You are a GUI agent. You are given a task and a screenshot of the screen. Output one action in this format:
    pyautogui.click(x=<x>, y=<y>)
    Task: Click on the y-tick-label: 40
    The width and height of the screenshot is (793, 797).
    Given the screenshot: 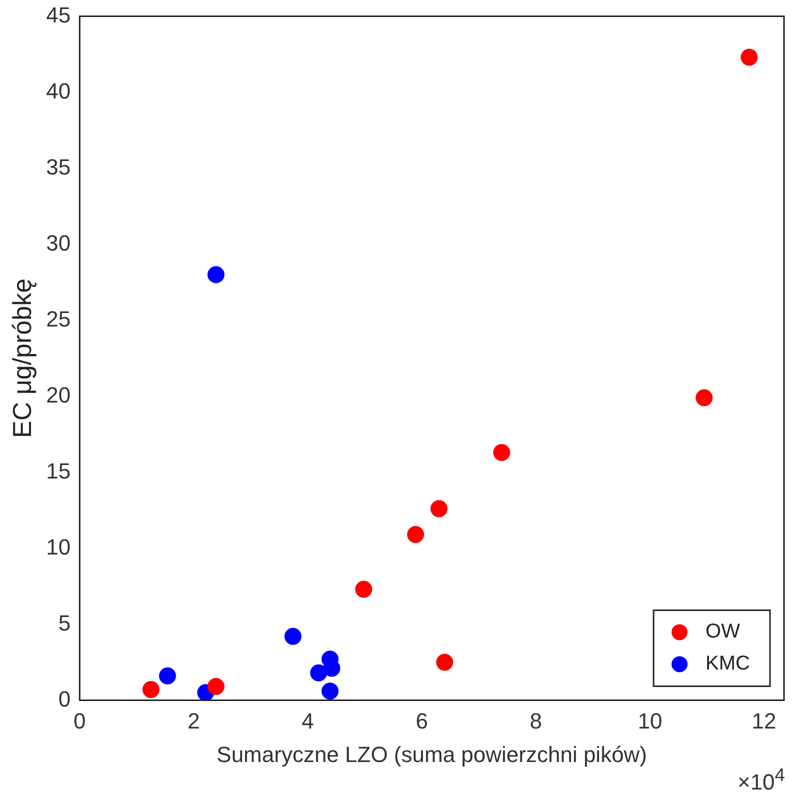 What is the action you would take?
    pyautogui.click(x=58, y=91)
    